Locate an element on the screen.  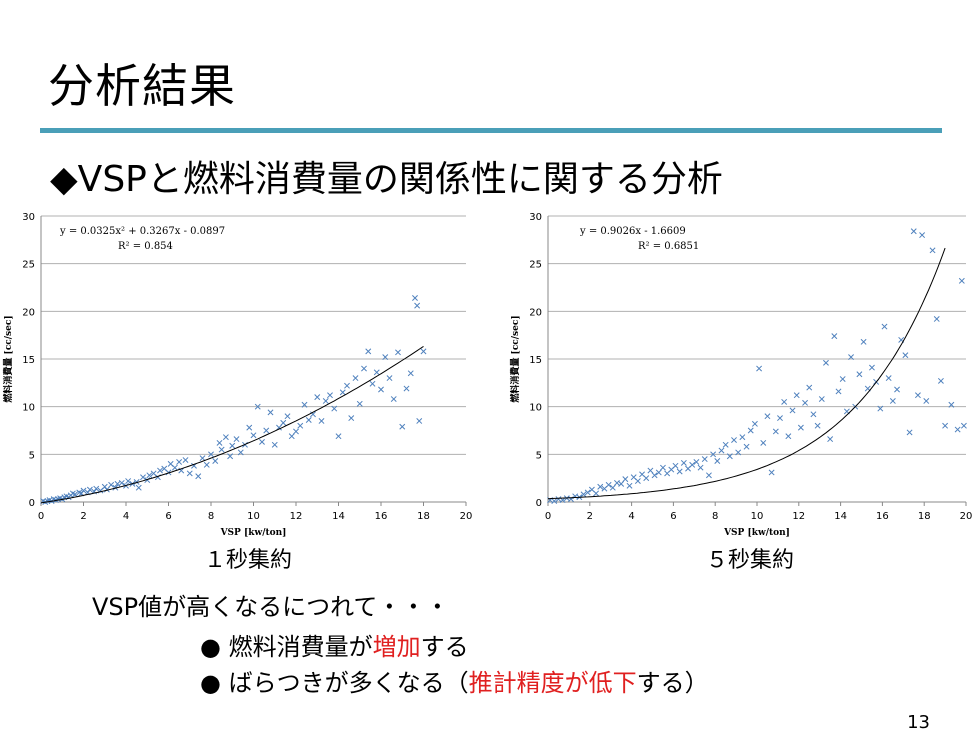
x-tick-label: 8 is located at coordinates (715, 516).